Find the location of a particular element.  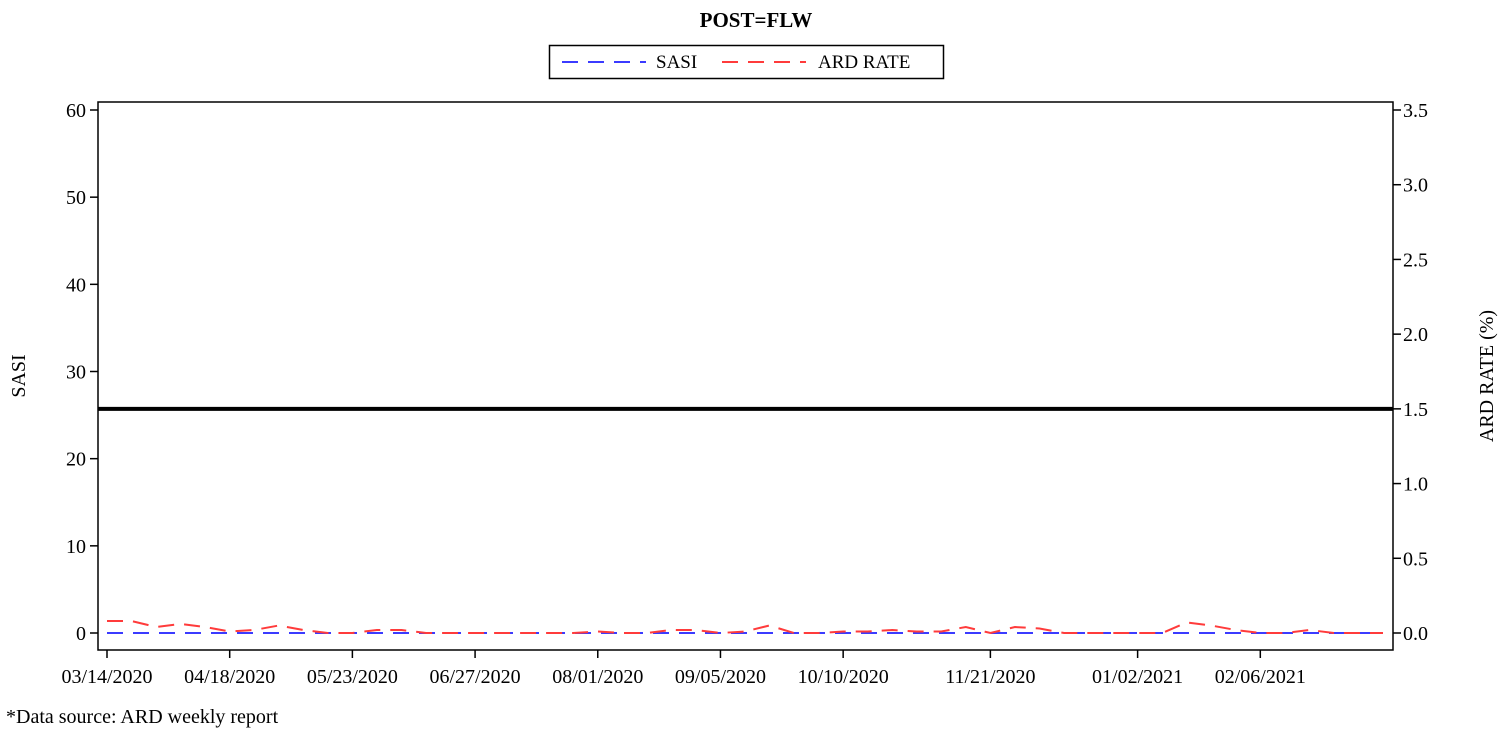

plot-lines is located at coordinates (745, 627).